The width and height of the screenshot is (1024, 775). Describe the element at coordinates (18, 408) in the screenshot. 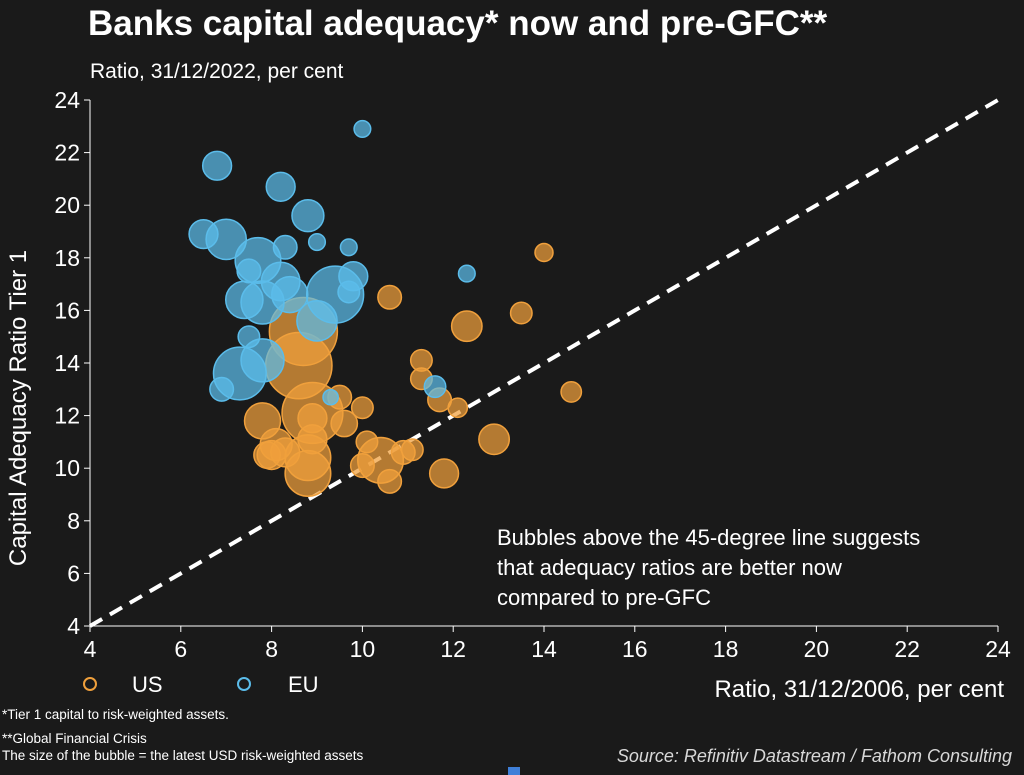

I see `y-axis-title: Capital Adequacy Ratio Tier 1` at that location.